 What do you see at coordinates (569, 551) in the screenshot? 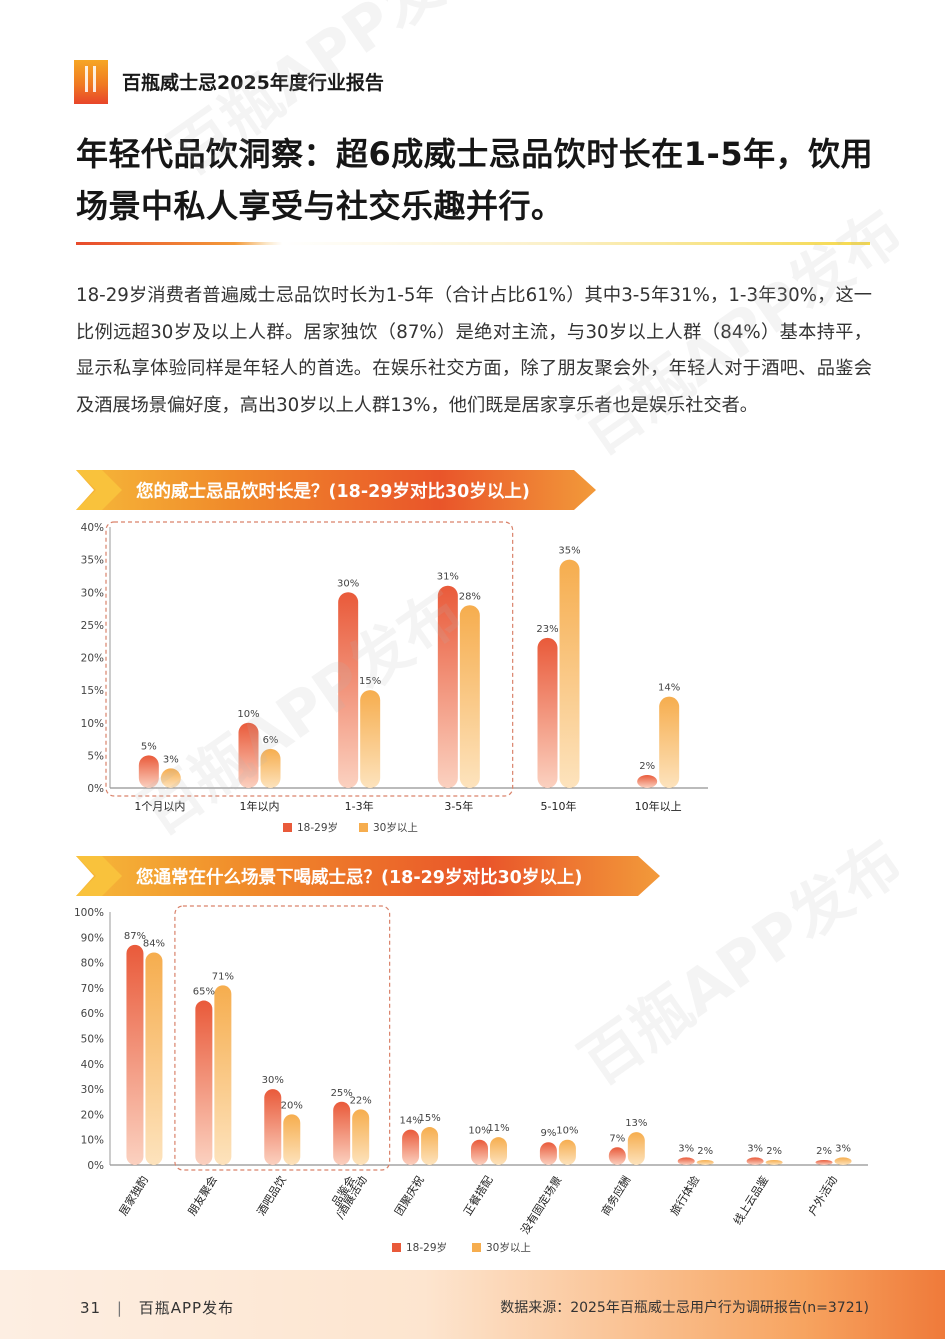
I see `data-label: 35%` at bounding box center [569, 551].